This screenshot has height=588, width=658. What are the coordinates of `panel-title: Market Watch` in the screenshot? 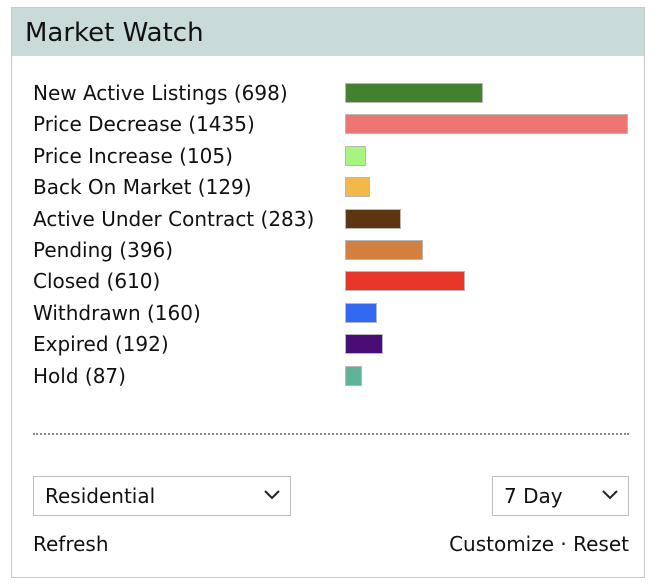 It's located at (114, 33).